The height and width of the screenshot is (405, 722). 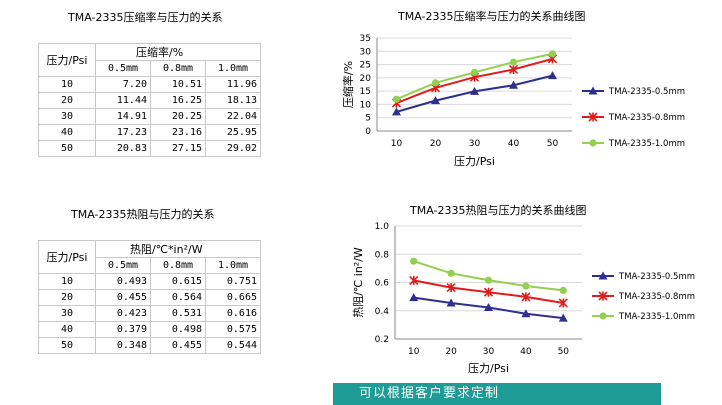 What do you see at coordinates (491, 16) in the screenshot?
I see `chart-title: TMA-2335压缩率与压力的关系曲线图` at bounding box center [491, 16].